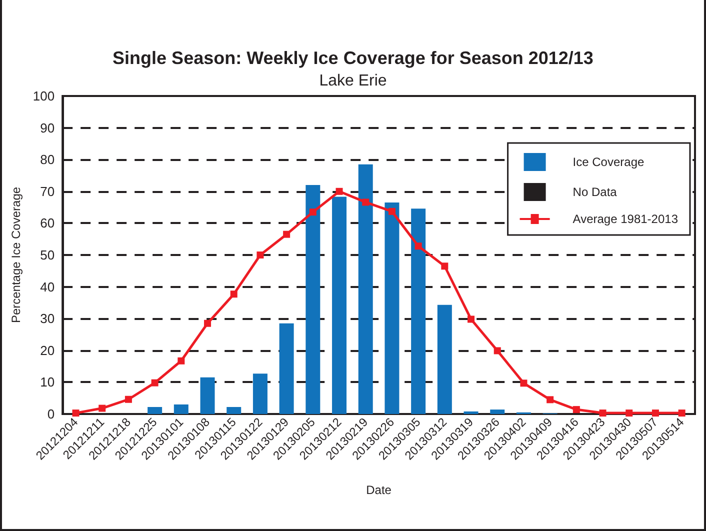 The height and width of the screenshot is (531, 706). Describe the element at coordinates (47, 255) in the screenshot. I see `y-tick-label: 50` at that location.